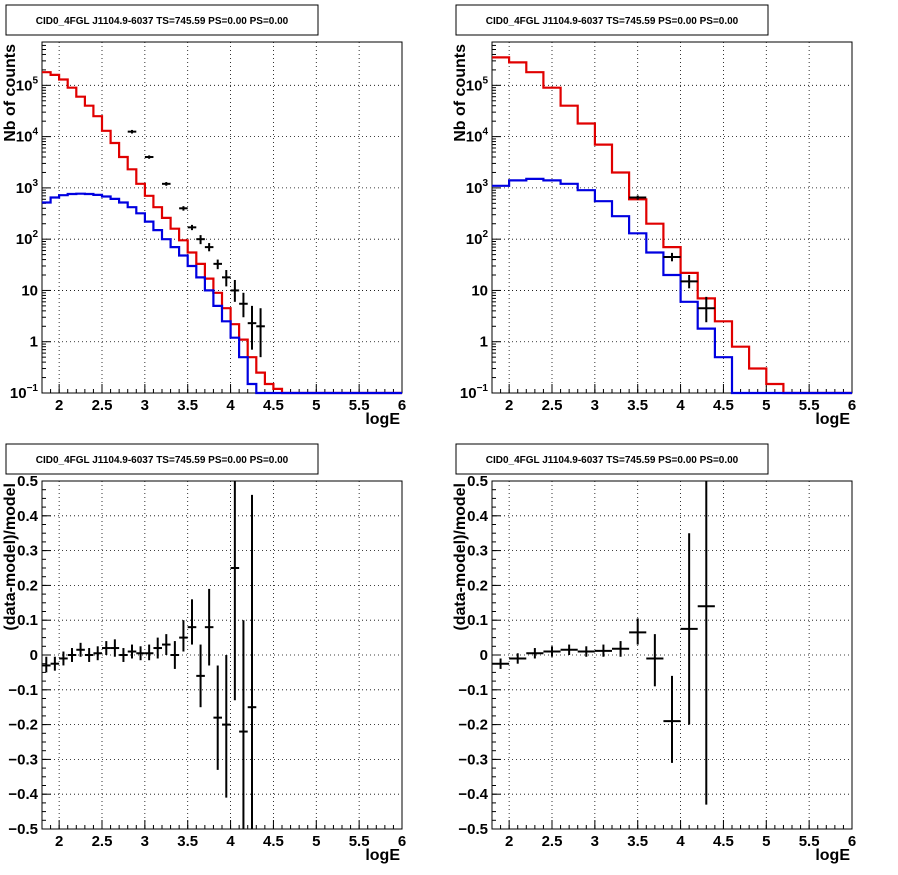  I want to click on y-tick-label: 0.2, so click(27, 585).